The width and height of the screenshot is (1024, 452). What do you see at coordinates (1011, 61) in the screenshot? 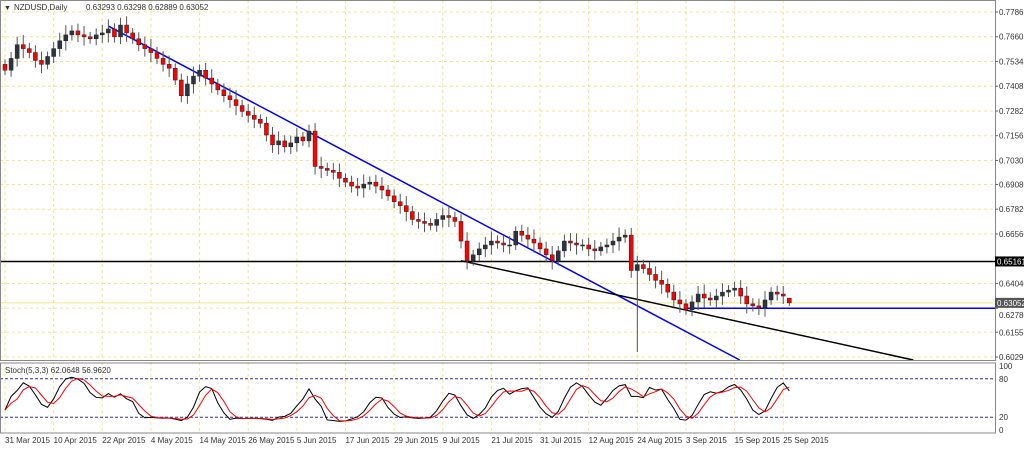
I see `y-tick-label: 0.75345` at bounding box center [1011, 61].